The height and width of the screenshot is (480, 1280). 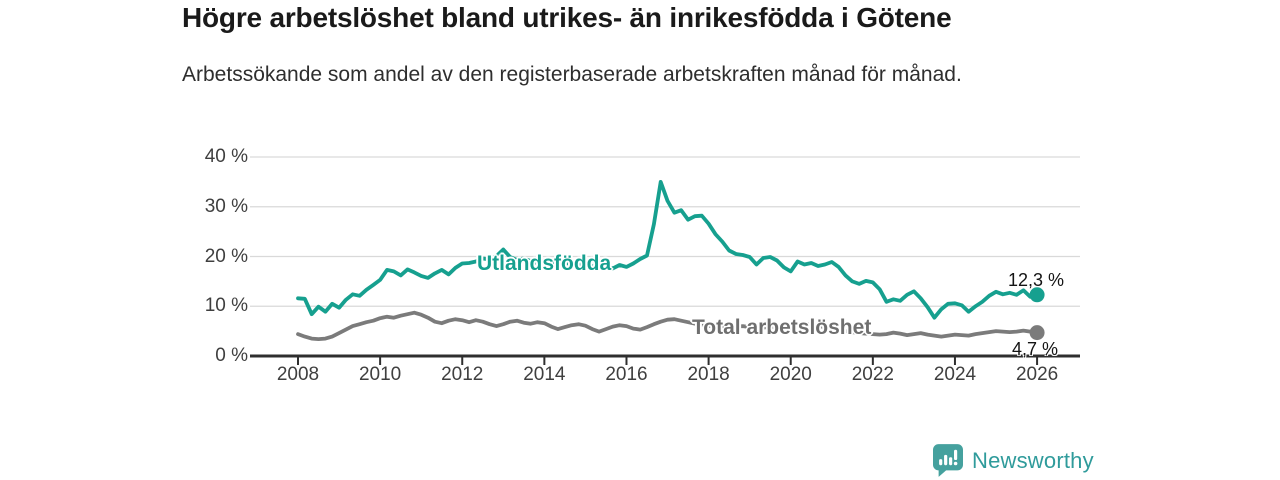 What do you see at coordinates (667, 326) in the screenshot?
I see `total-arbetsloshet-line` at bounding box center [667, 326].